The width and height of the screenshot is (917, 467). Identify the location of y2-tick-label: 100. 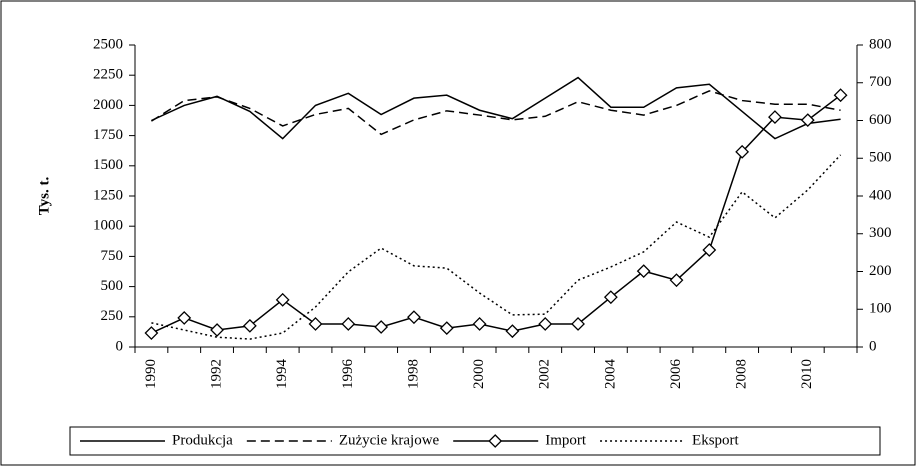
(880, 309).